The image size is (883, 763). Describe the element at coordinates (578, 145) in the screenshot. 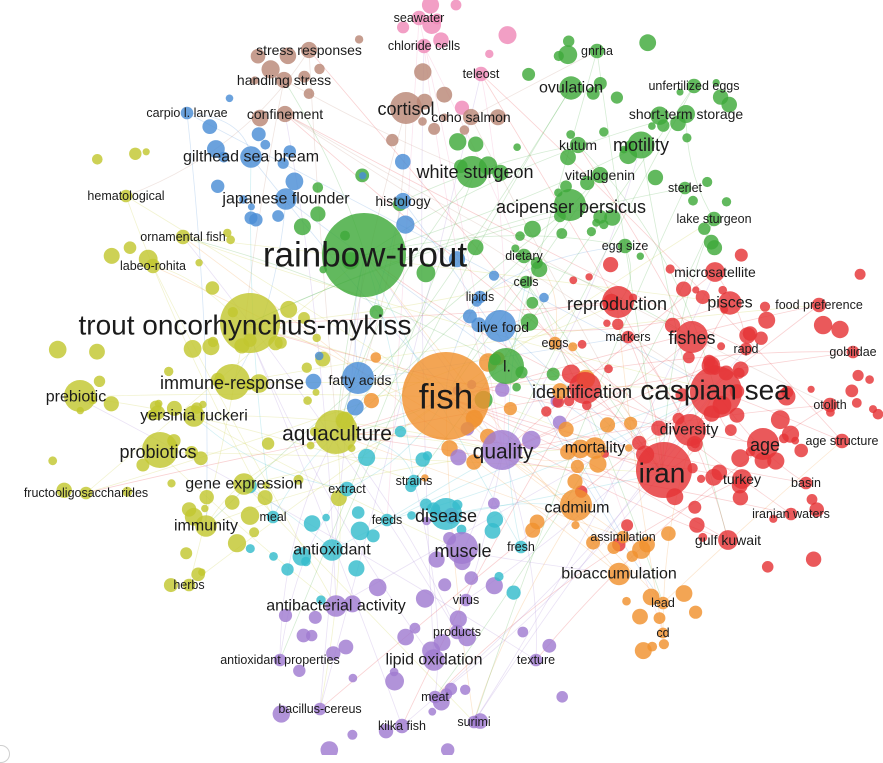

I see `node-kutum` at that location.